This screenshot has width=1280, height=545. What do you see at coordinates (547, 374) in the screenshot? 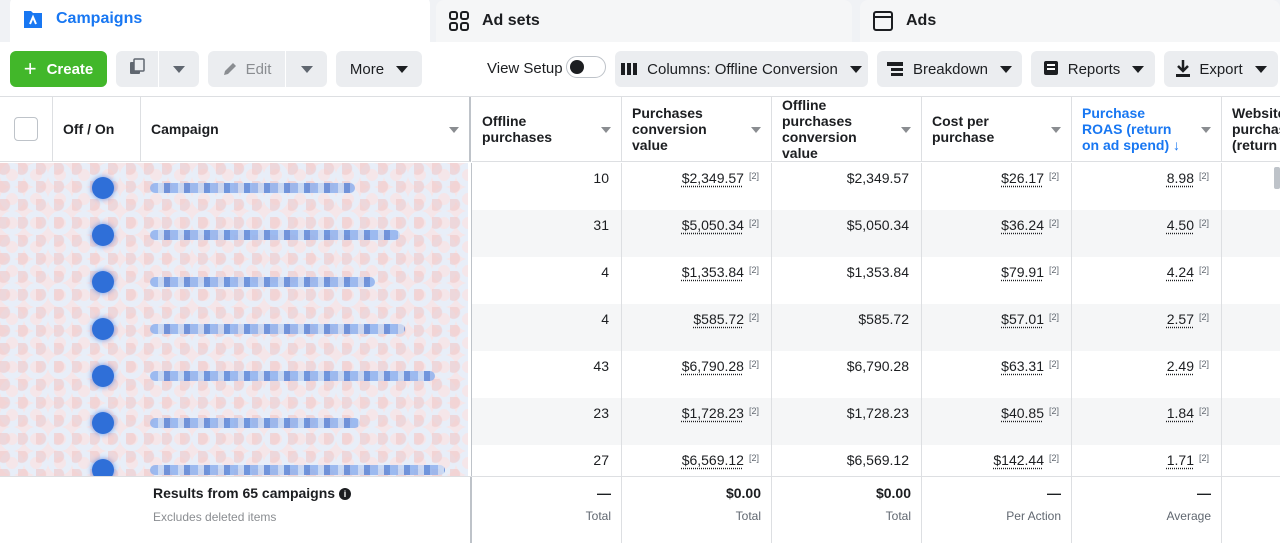
I see `cell-offline-purchases: 43` at bounding box center [547, 374].